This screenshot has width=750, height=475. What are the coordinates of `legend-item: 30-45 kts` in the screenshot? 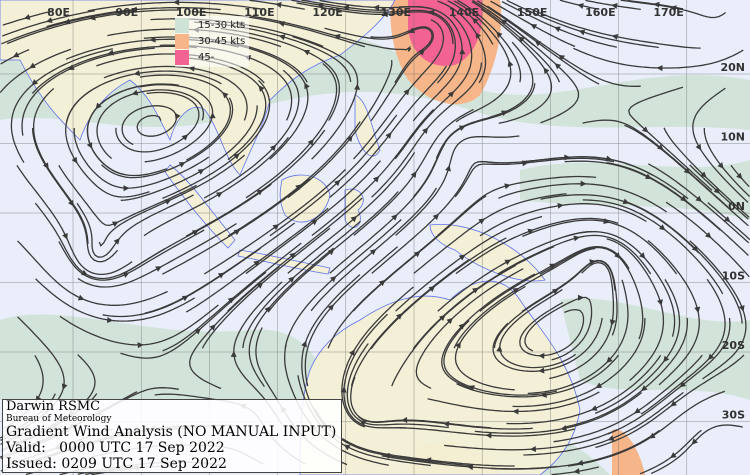 It's located at (210, 41).